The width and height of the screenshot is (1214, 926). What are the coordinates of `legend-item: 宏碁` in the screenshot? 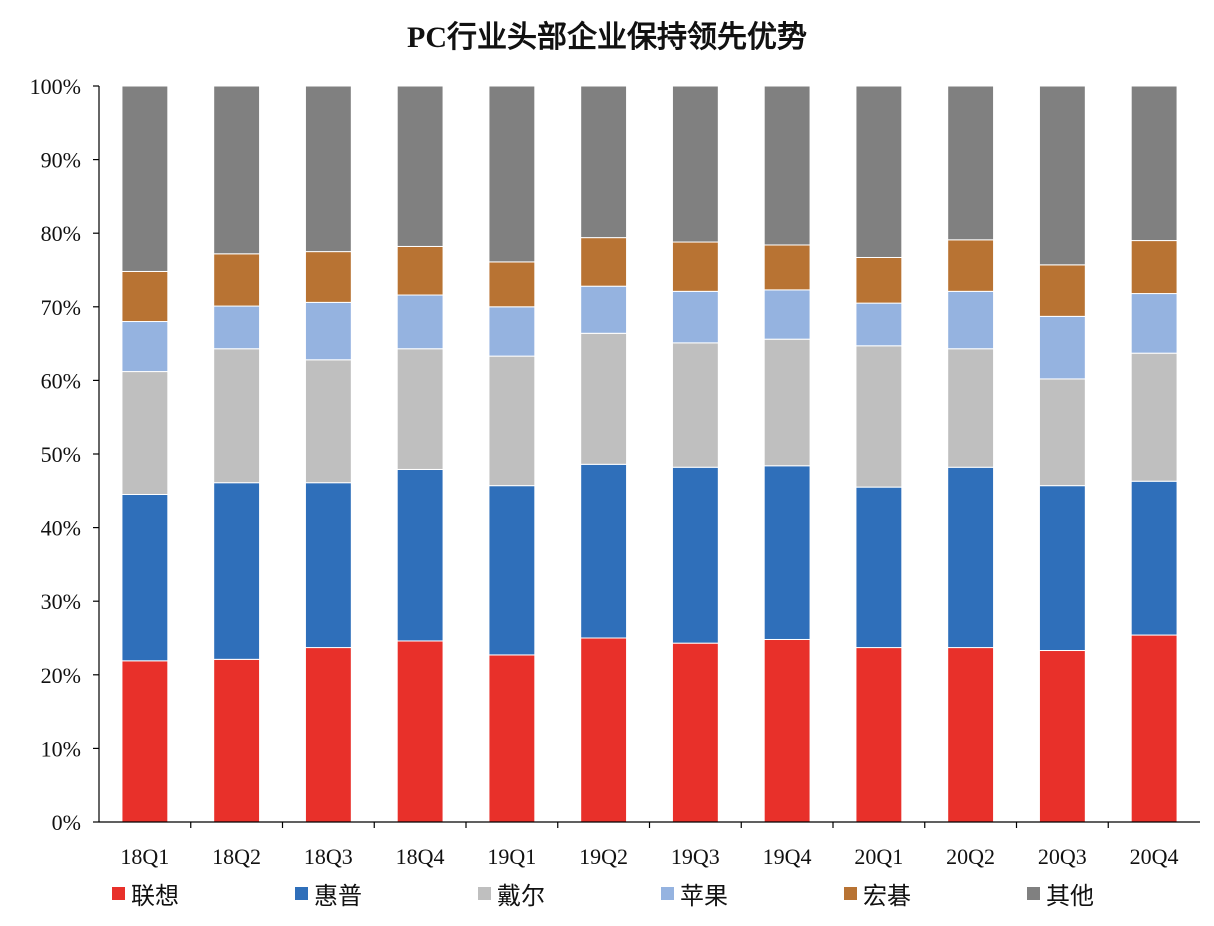 It's located at (877, 893).